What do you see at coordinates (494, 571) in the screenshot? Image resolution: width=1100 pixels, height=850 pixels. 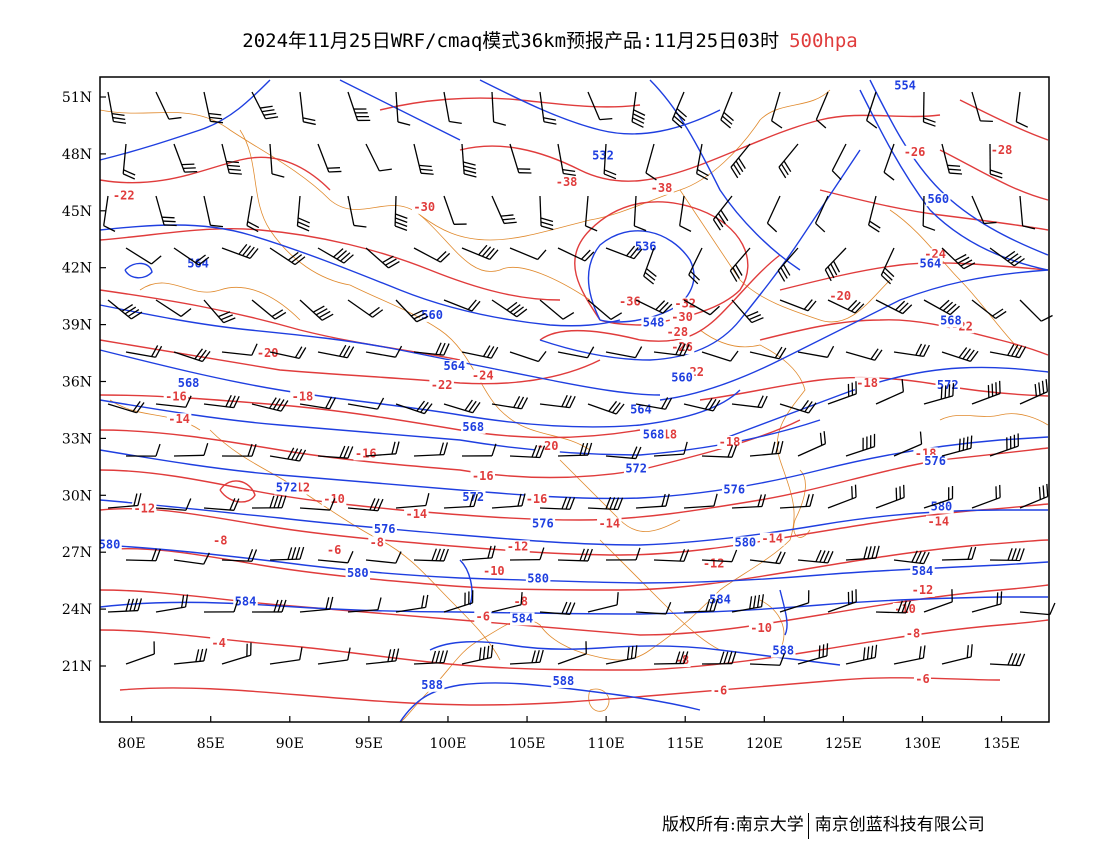 I see `temperature-label: -10` at bounding box center [494, 571].